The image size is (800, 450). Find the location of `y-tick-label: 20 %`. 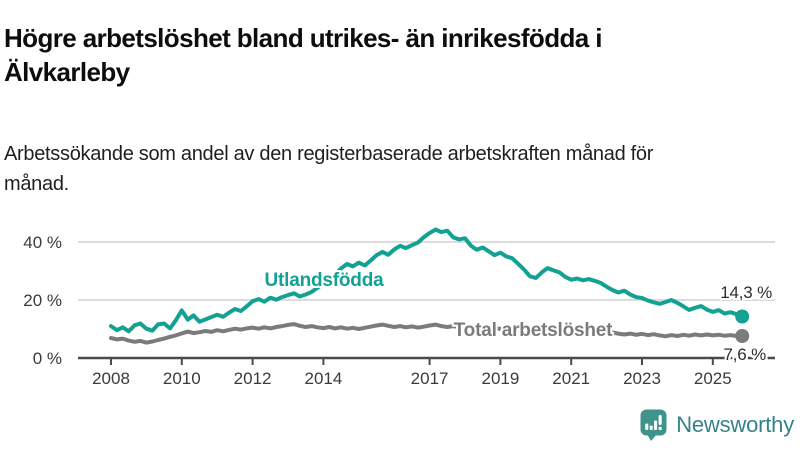

y-tick-label: 20 % is located at coordinates (42, 300).